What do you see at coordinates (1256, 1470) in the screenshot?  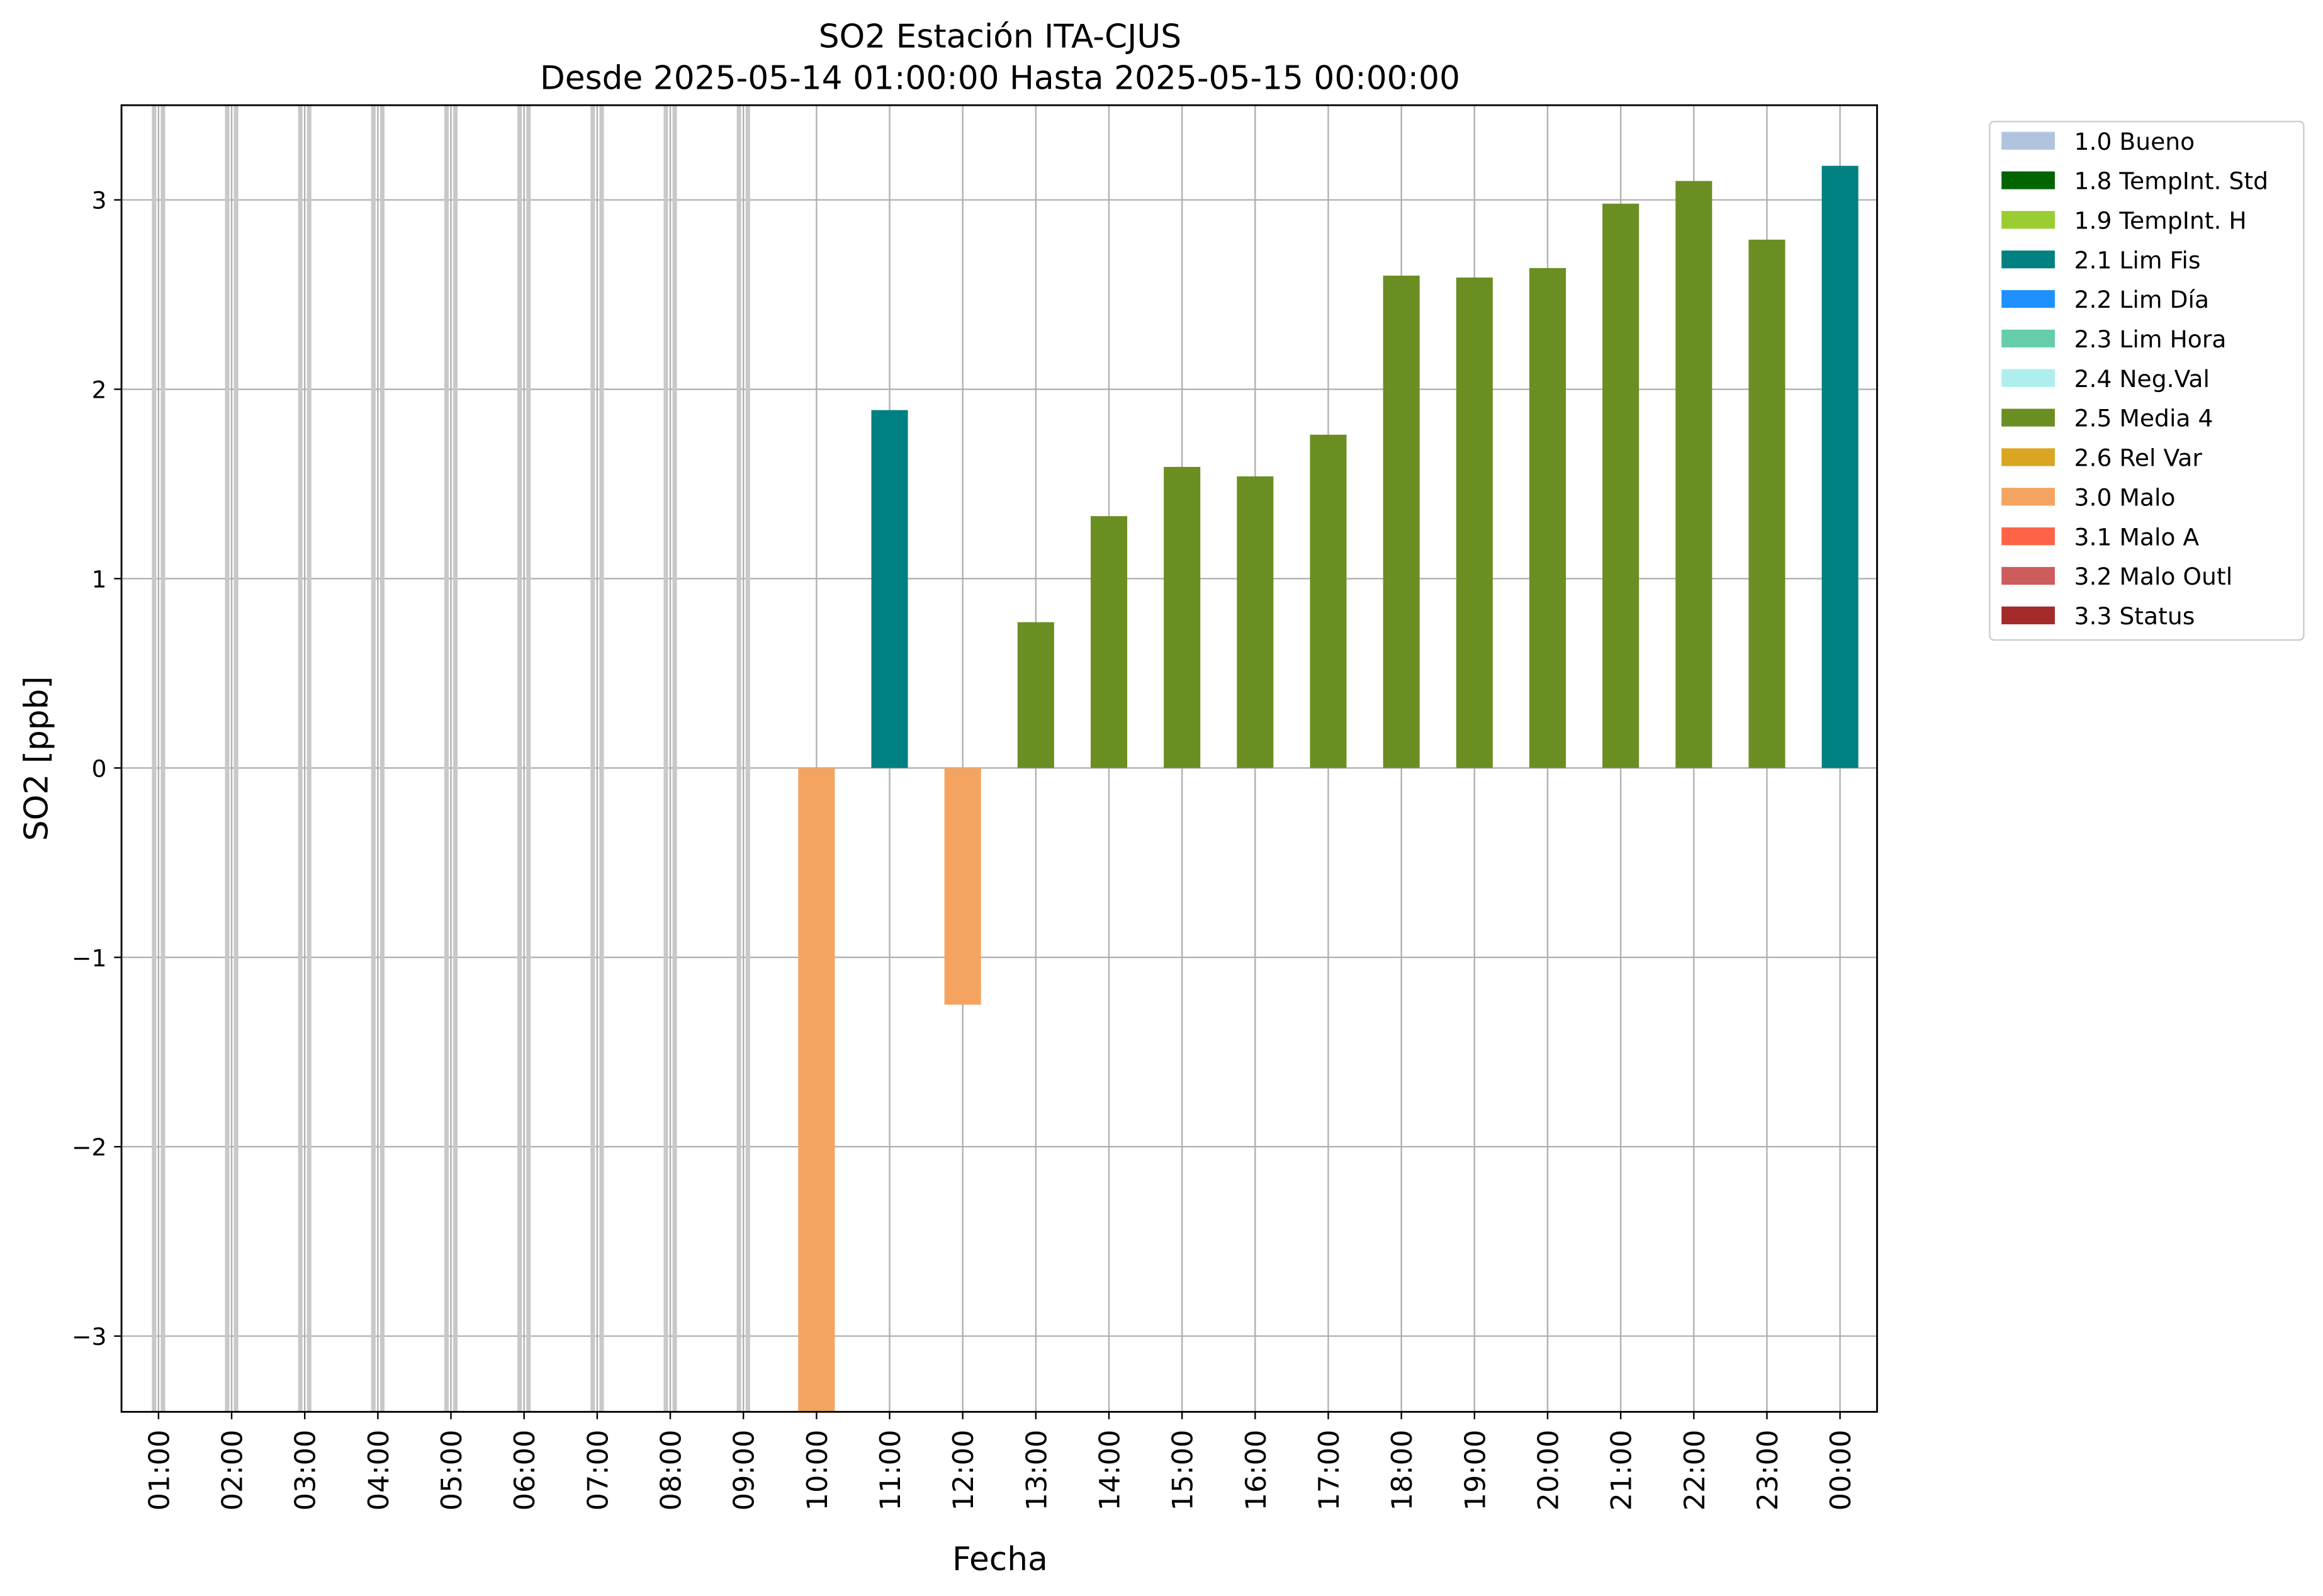 I see `x-tick-label: 16:00` at bounding box center [1256, 1470].